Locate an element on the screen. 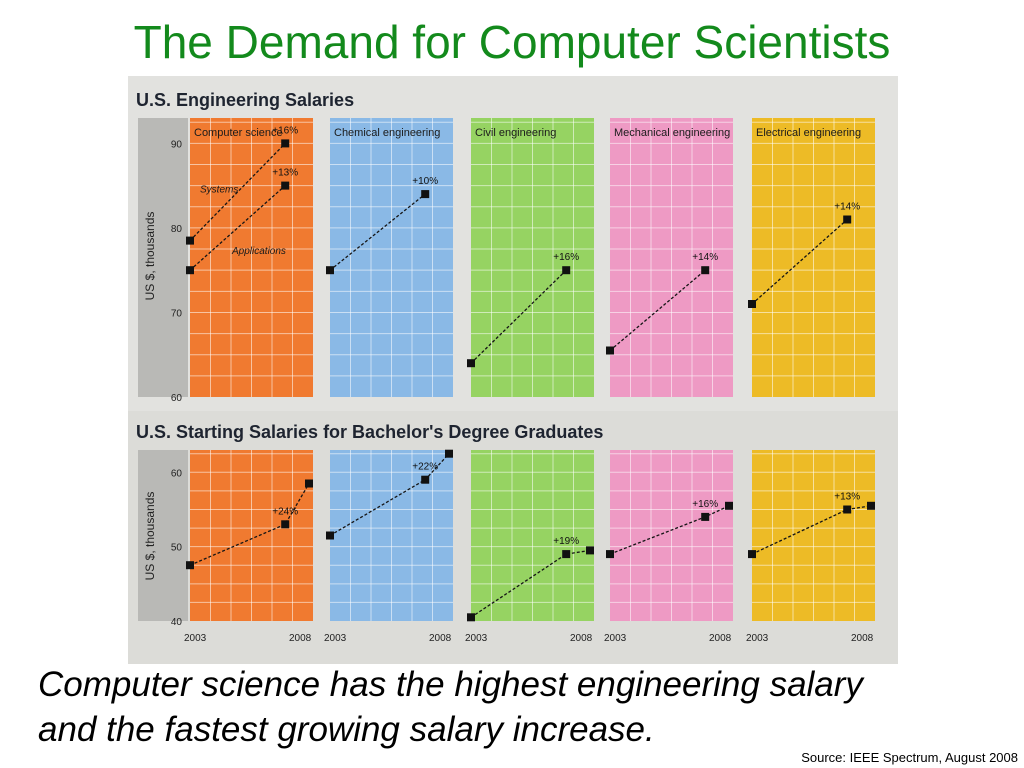 The width and height of the screenshot is (1024, 768). section-title: U.S. Engineering Salaries is located at coordinates (245, 100).